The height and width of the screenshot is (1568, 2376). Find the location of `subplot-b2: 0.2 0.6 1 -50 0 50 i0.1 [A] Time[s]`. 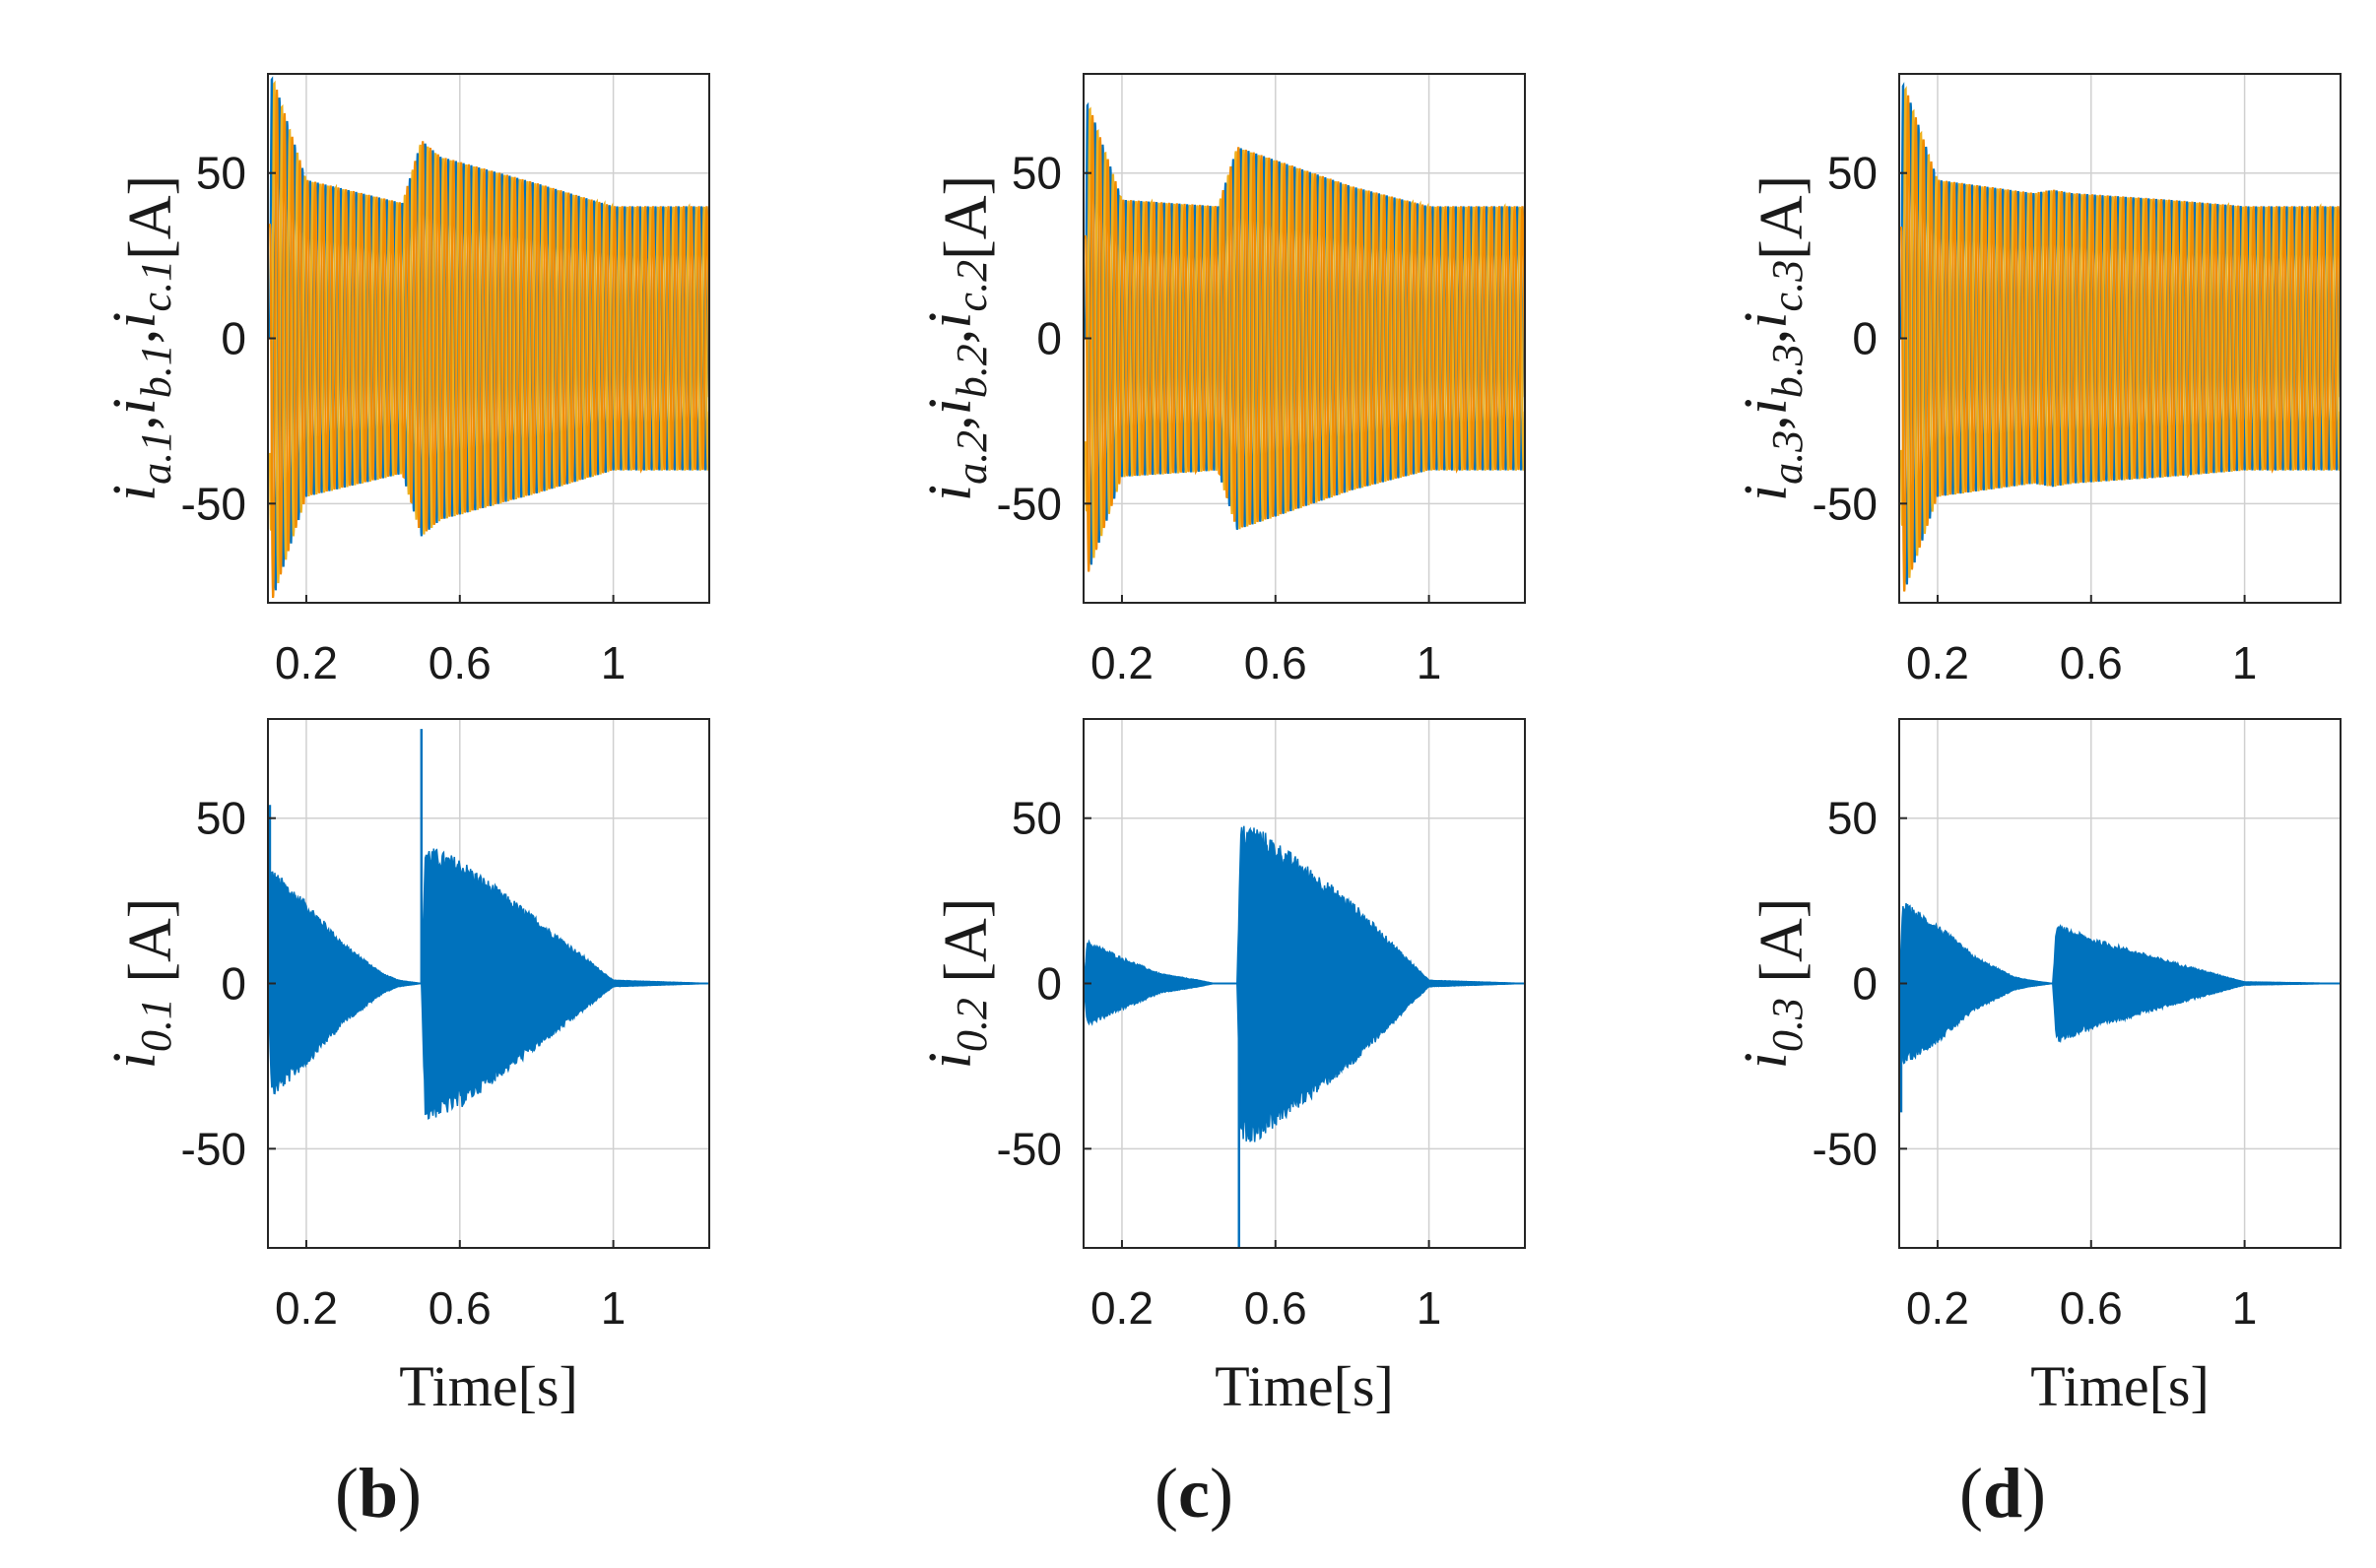

subplot-b2: 0.2 0.6 1 -50 0 50 i0.1 [A] Time[s] is located at coordinates (405, 1068).